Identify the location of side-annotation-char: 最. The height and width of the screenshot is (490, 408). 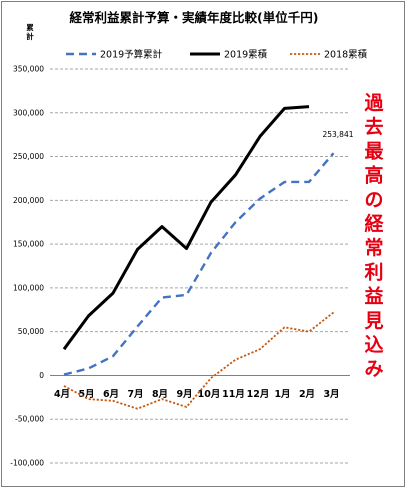
(374, 151).